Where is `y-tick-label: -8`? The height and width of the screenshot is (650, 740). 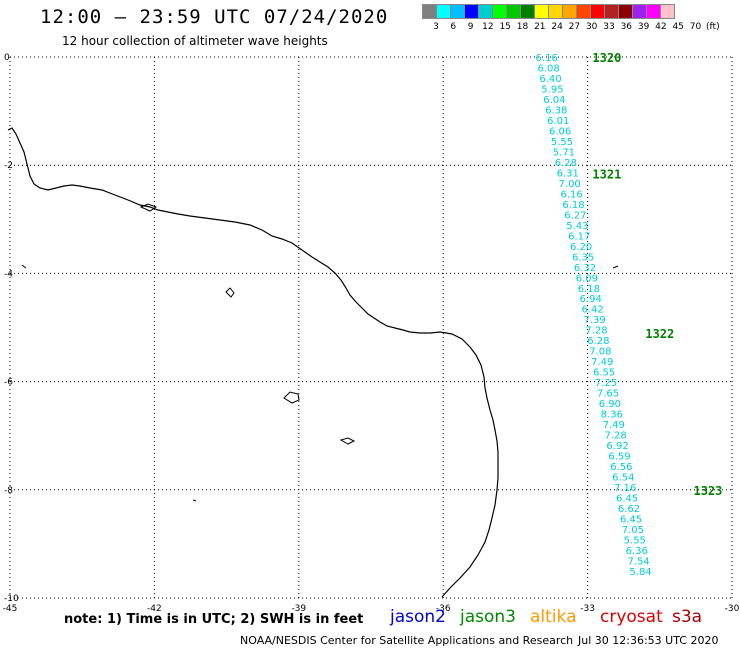
y-tick-label: -8 is located at coordinates (8, 491).